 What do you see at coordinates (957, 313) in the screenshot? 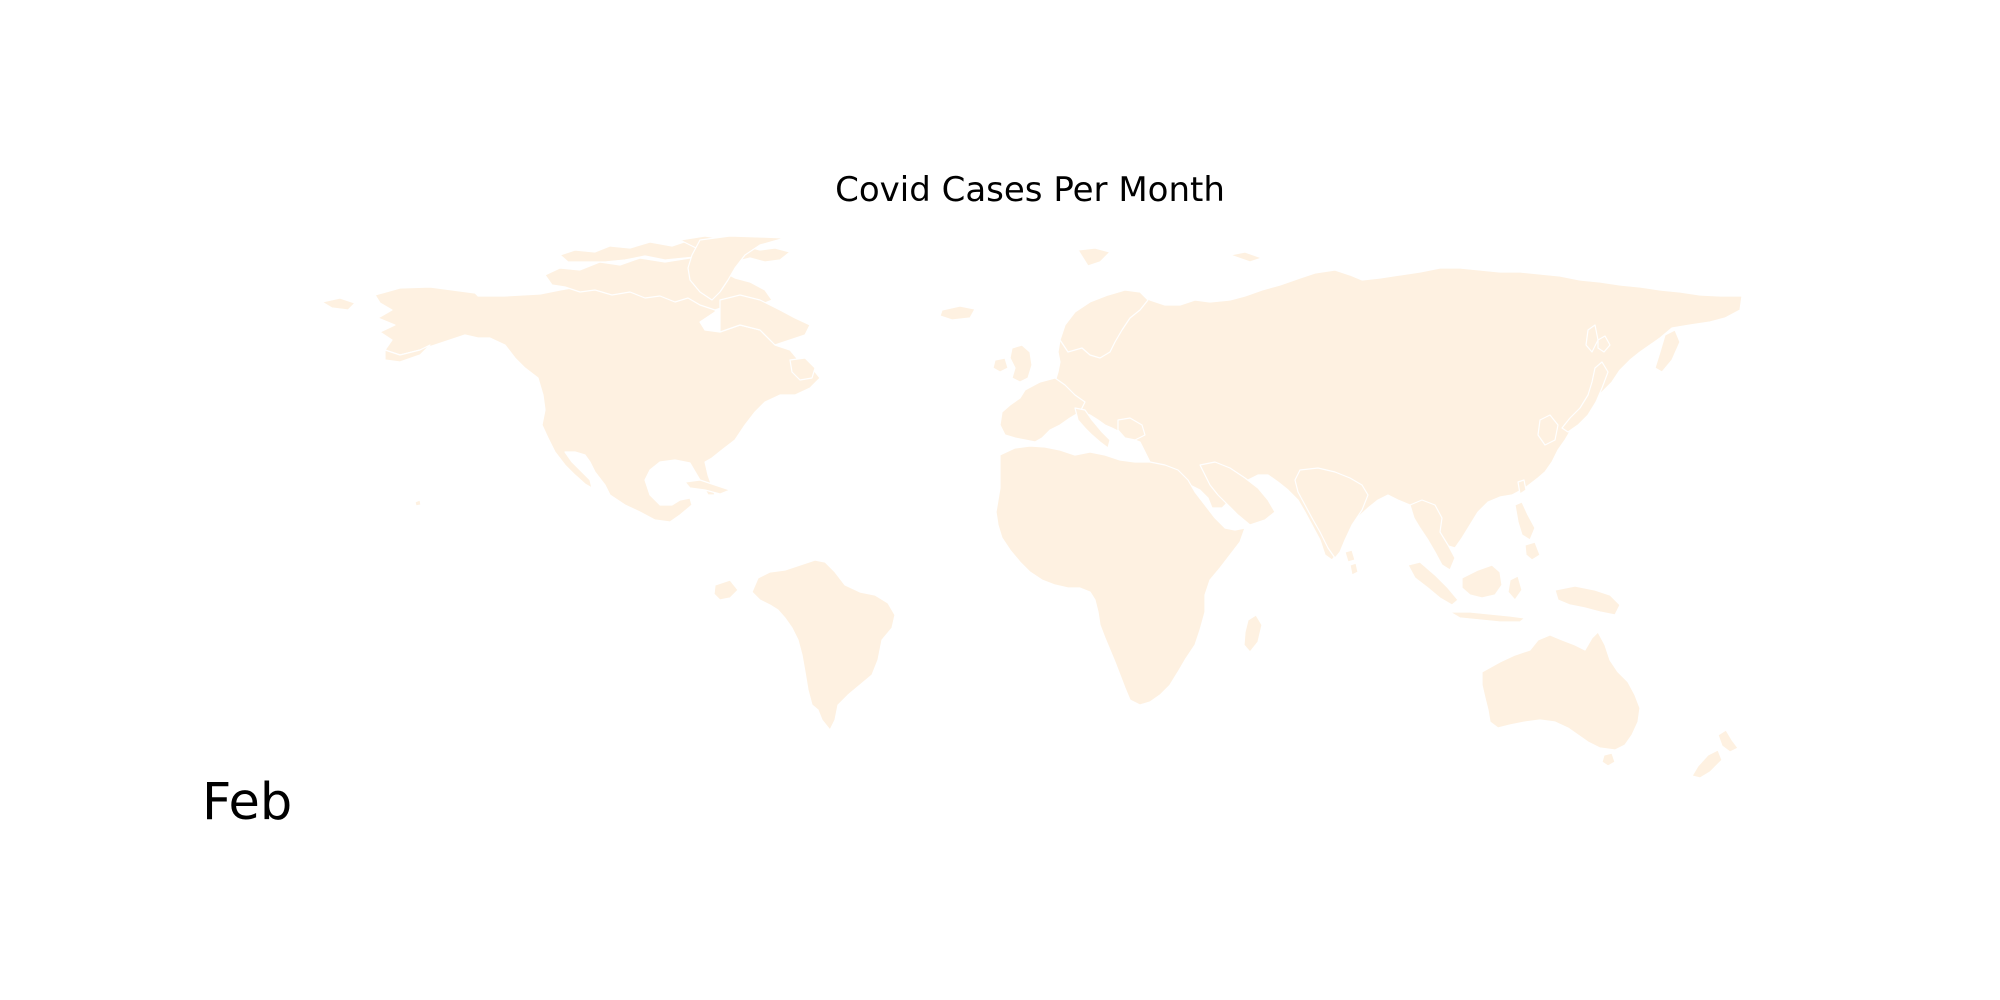
I see `region-iceland` at bounding box center [957, 313].